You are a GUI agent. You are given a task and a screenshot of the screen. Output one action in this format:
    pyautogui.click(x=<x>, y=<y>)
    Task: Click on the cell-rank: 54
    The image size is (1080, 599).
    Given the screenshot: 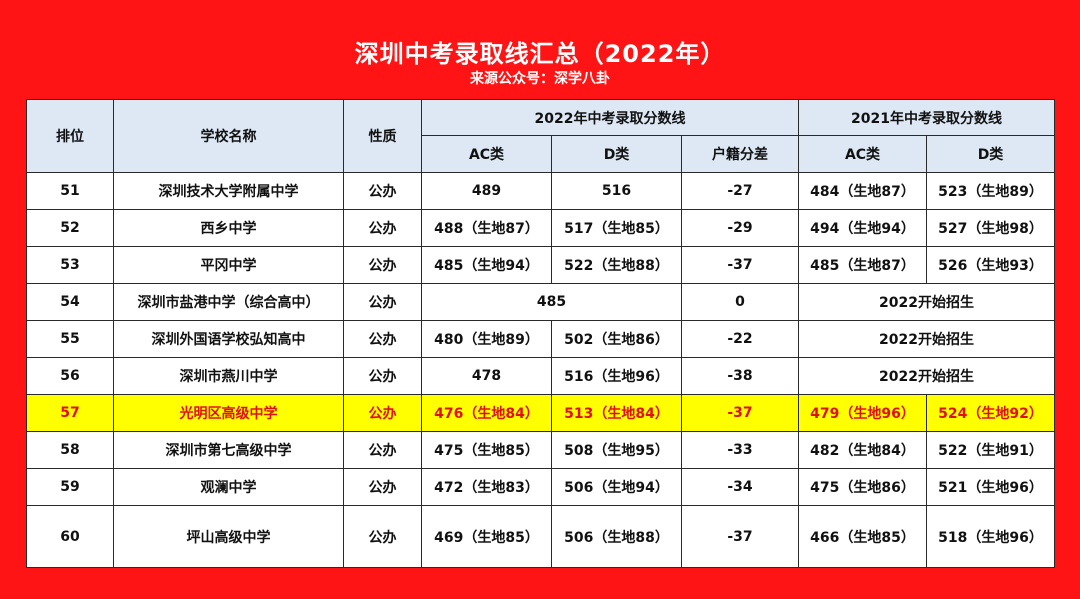 What is the action you would take?
    pyautogui.click(x=70, y=302)
    